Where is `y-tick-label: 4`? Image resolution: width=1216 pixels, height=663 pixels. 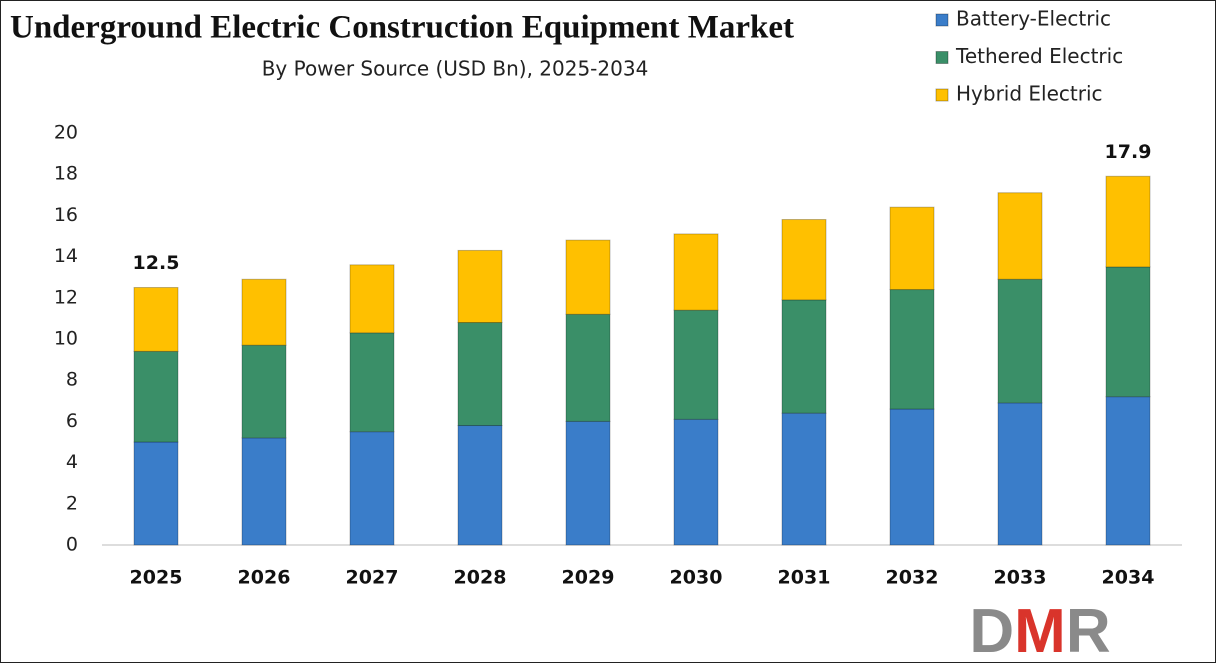 y-tick-label: 4 is located at coordinates (72, 462).